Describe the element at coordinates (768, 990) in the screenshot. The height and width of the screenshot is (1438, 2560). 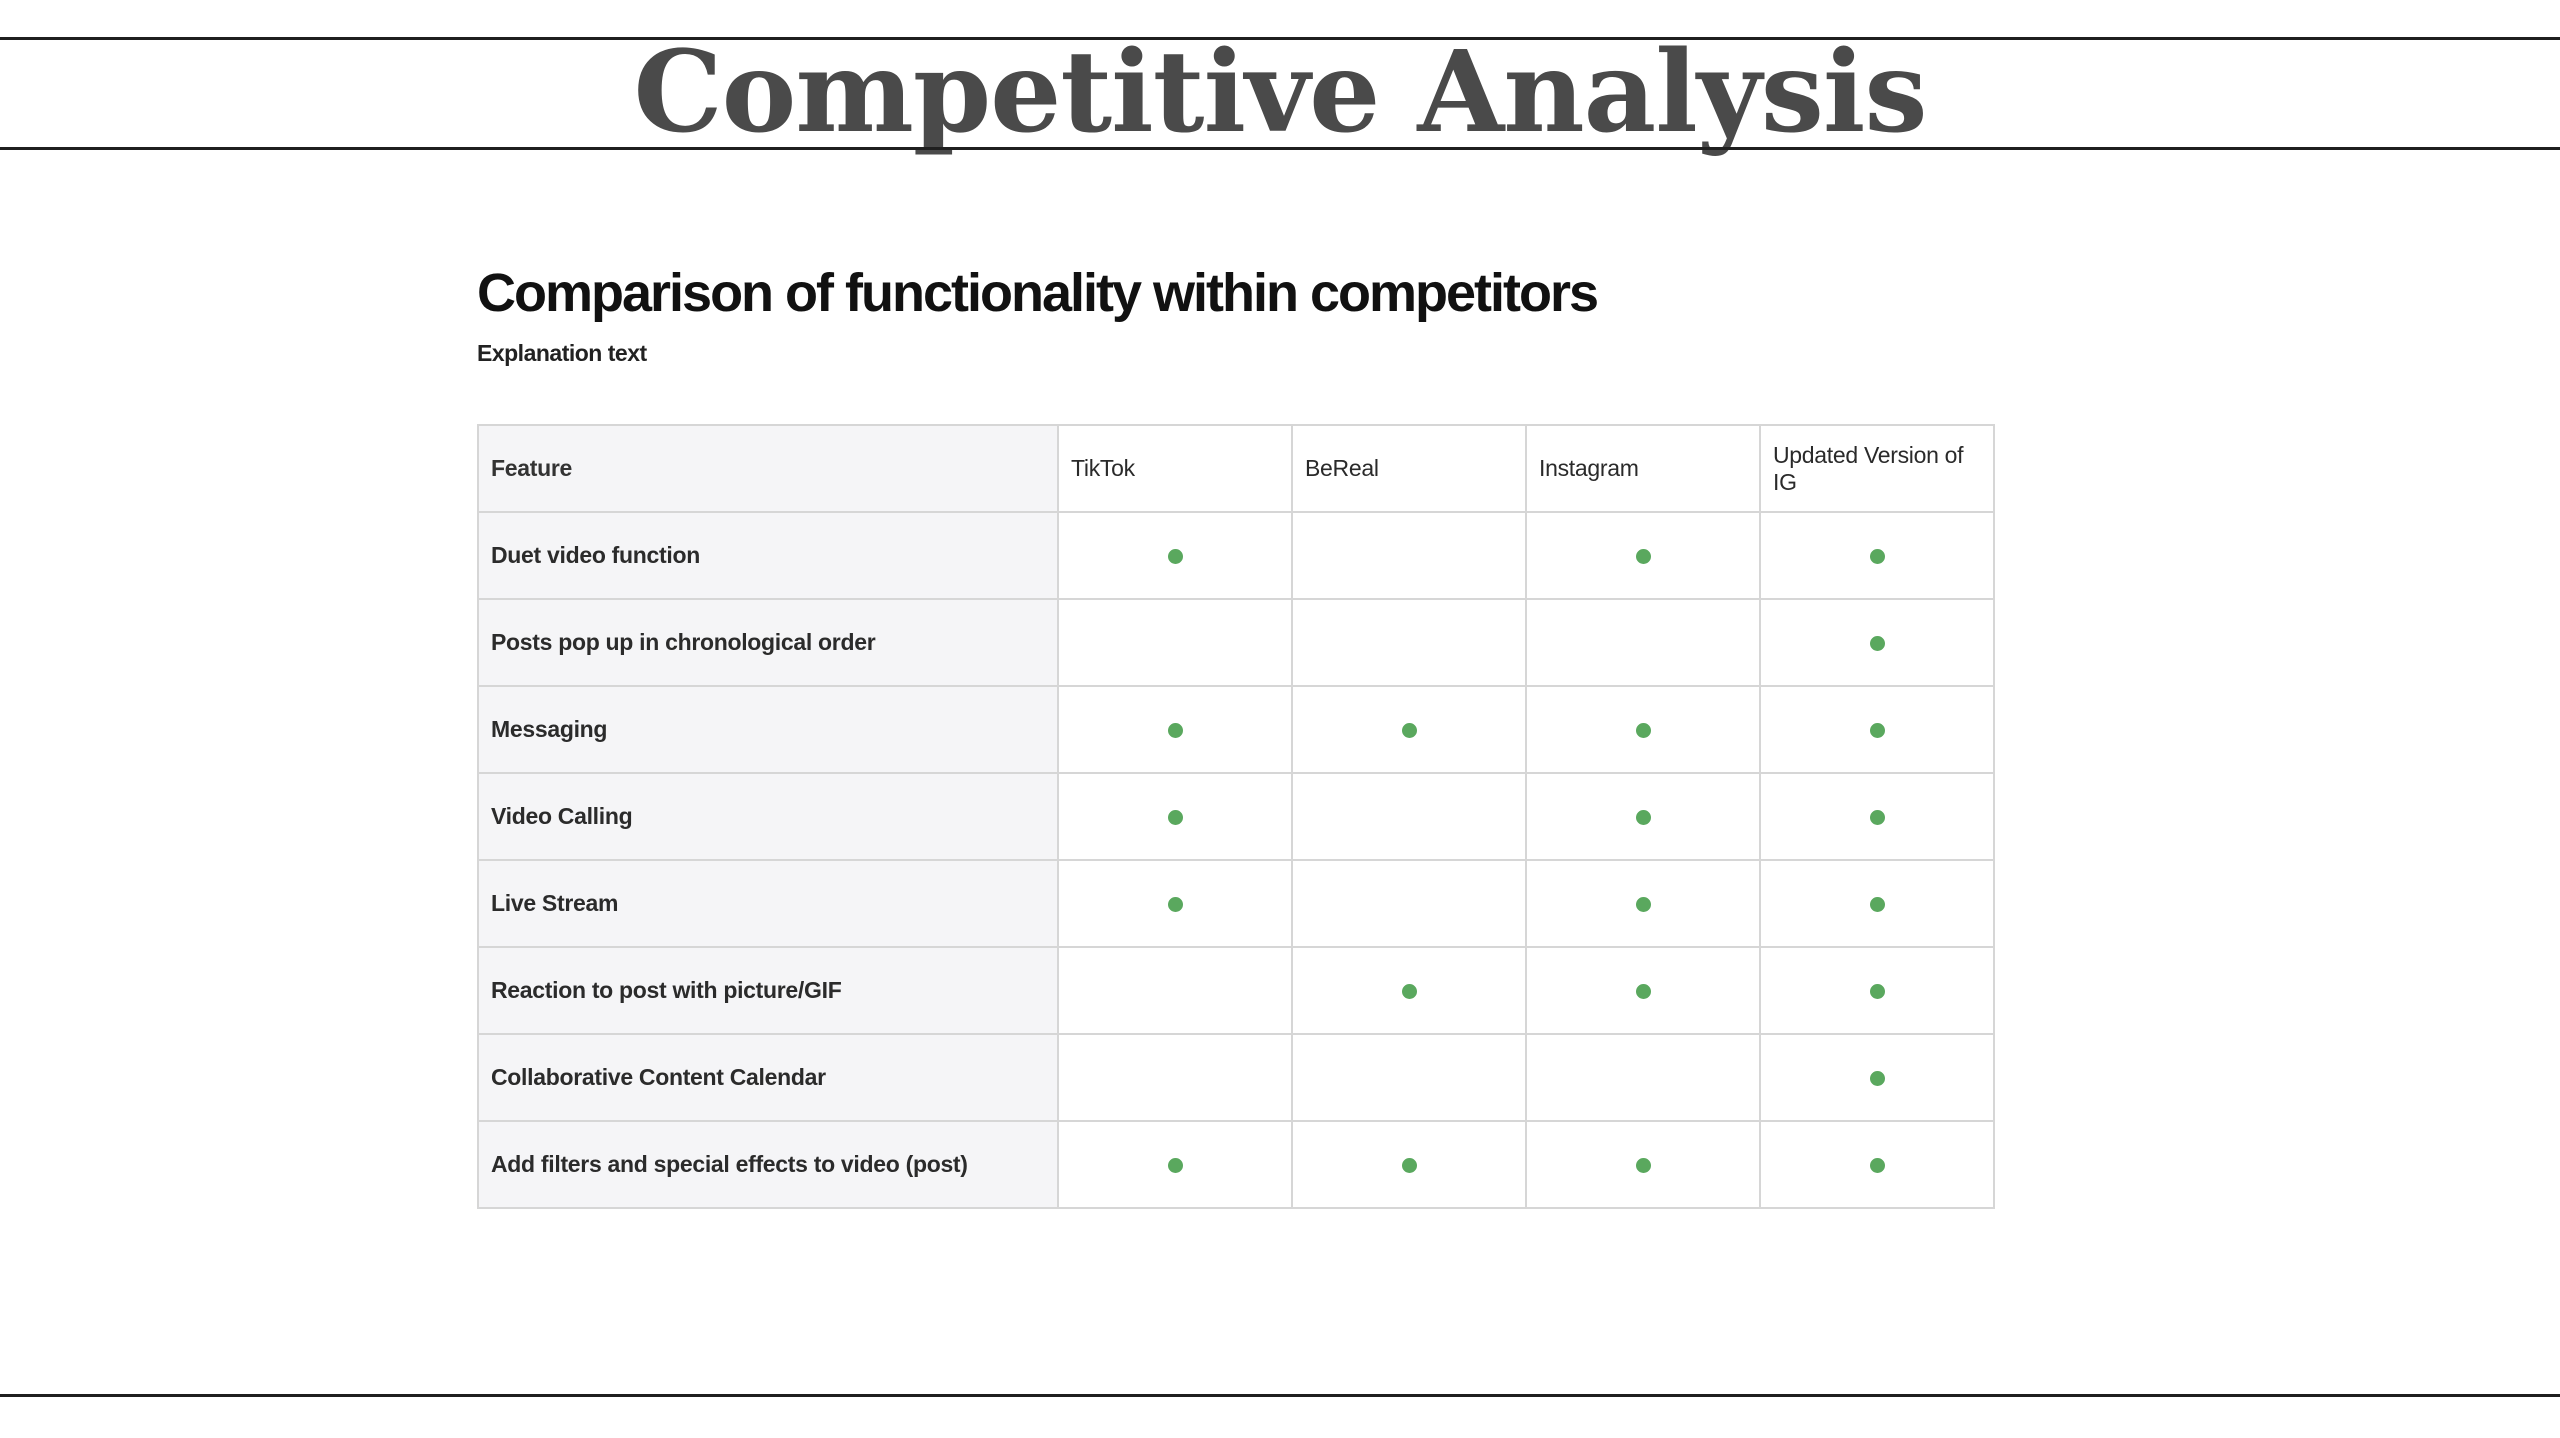
I see `feature-cell: Reaction to post with picture/GIF` at that location.